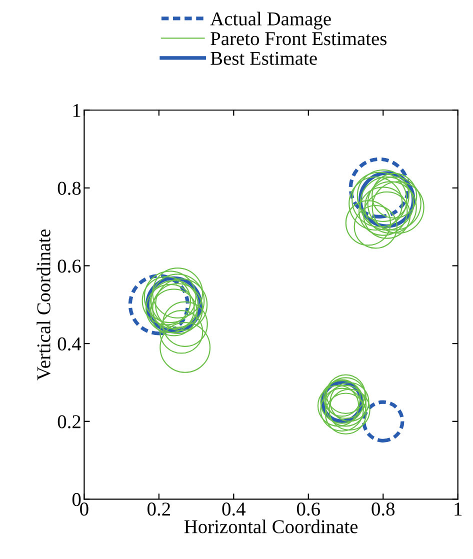  Describe the element at coordinates (263, 58) in the screenshot. I see `legend-label: Best Estimate` at that location.